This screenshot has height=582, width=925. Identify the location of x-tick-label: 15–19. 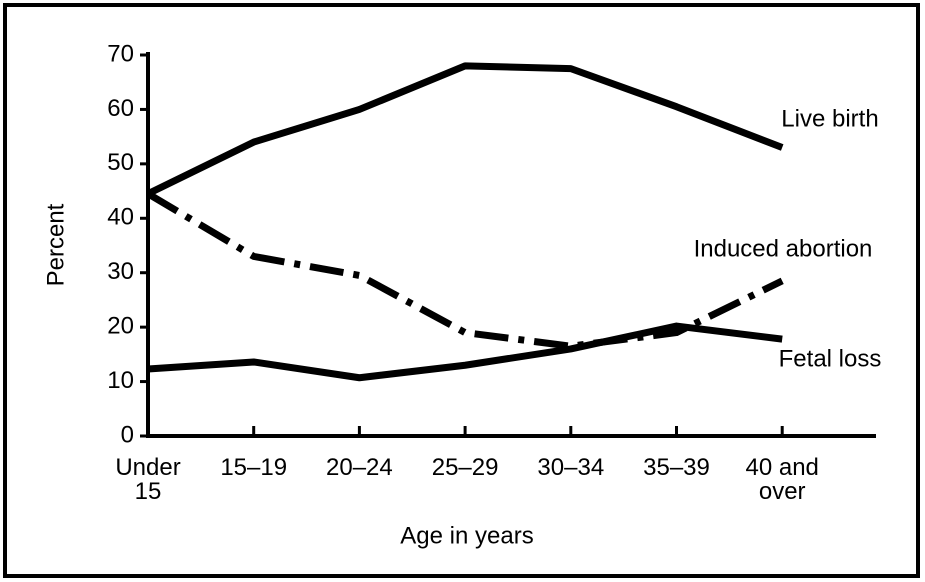
(254, 467).